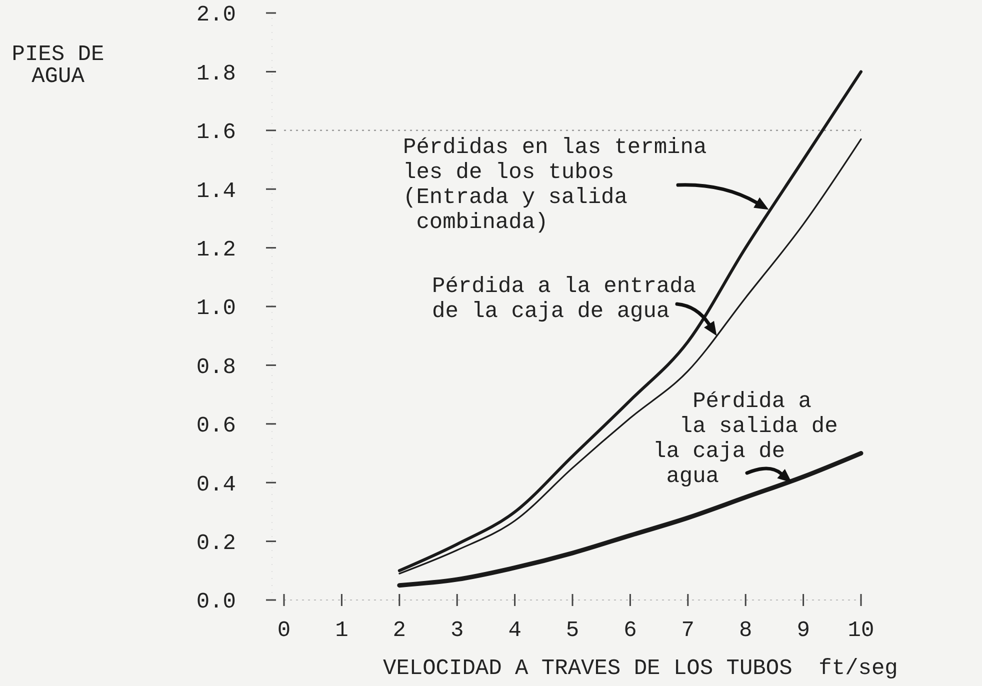 The image size is (982, 686). I want to click on x-tick-label: 1, so click(341, 630).